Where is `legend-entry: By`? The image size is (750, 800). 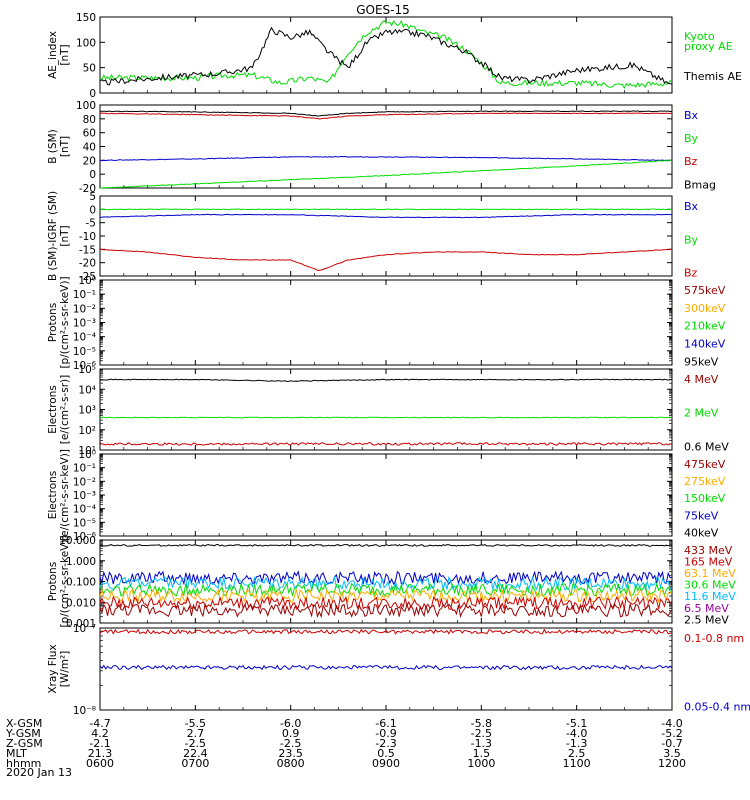 legend-entry: By is located at coordinates (691, 138).